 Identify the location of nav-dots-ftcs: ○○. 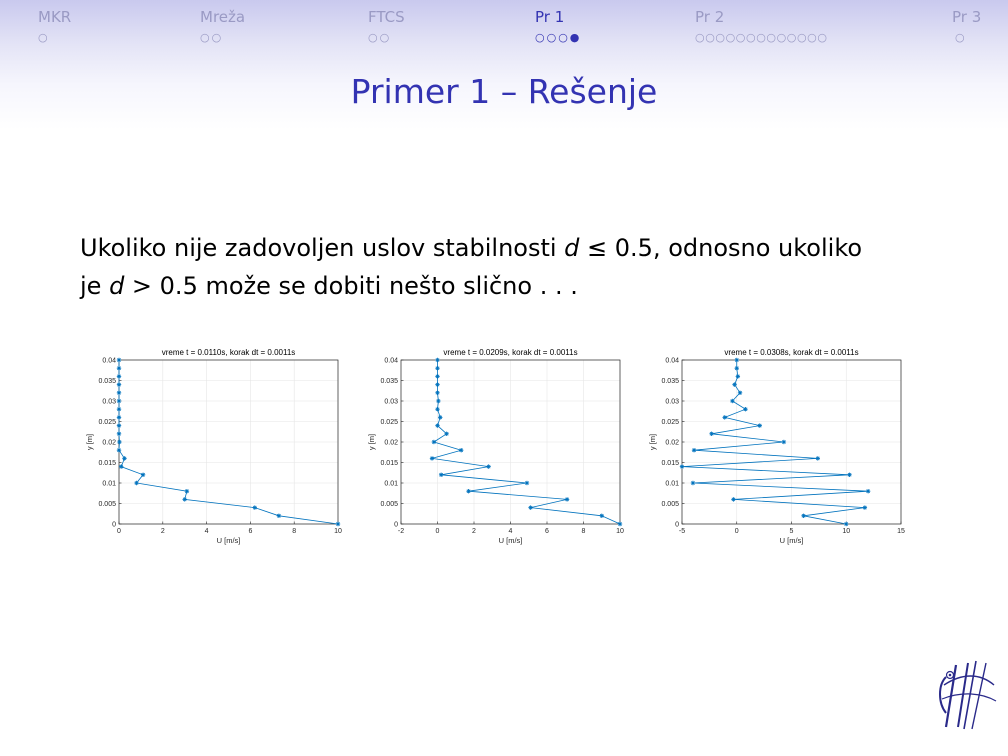
(380, 37).